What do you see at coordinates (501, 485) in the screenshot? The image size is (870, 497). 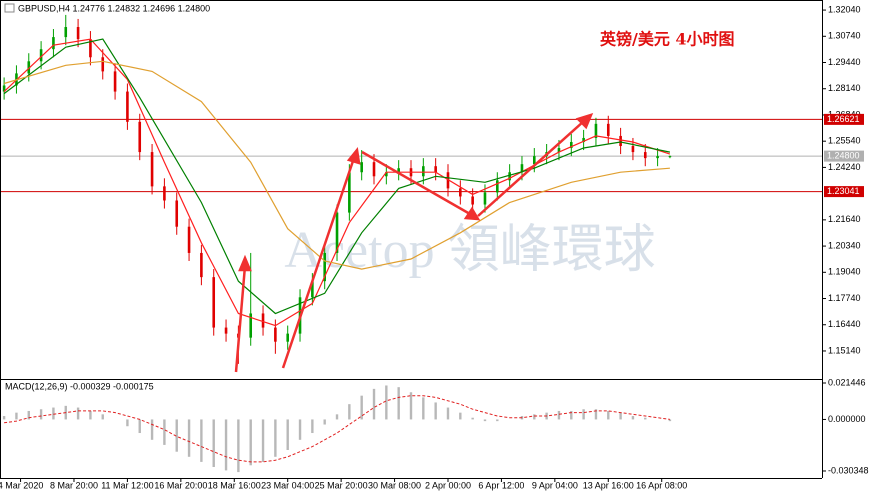 I see `x-tick-label: 6 Apr 12:00` at bounding box center [501, 485].